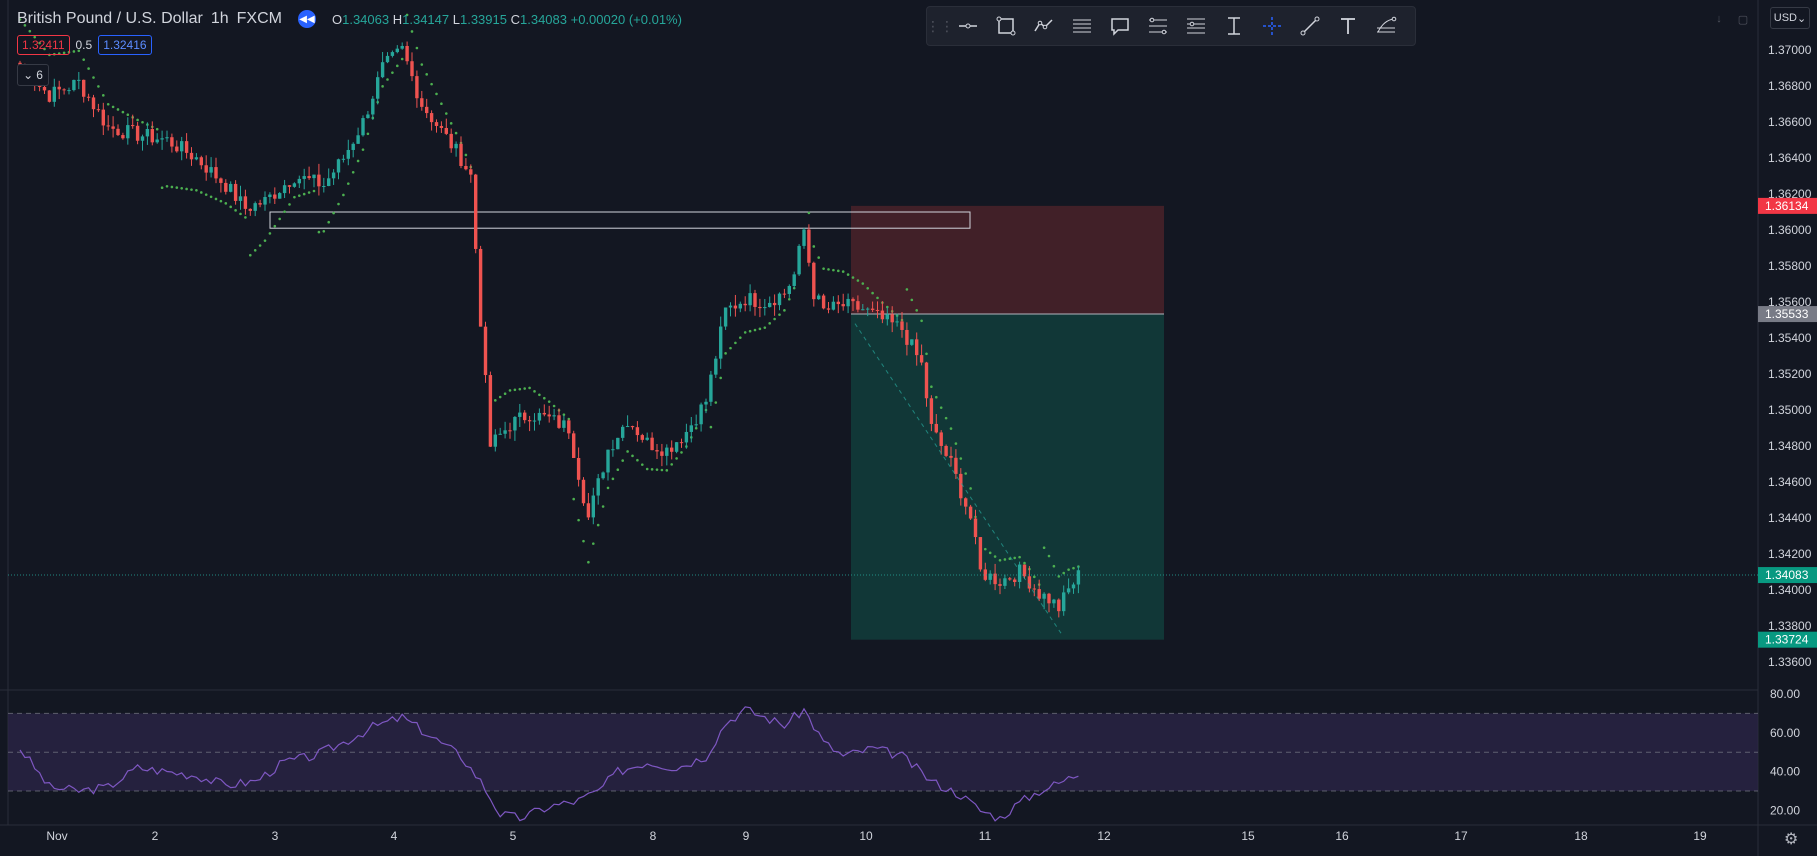 The image size is (1817, 856). What do you see at coordinates (940, 25) in the screenshot?
I see `grip-icon: ⋮⋮` at bounding box center [940, 25].